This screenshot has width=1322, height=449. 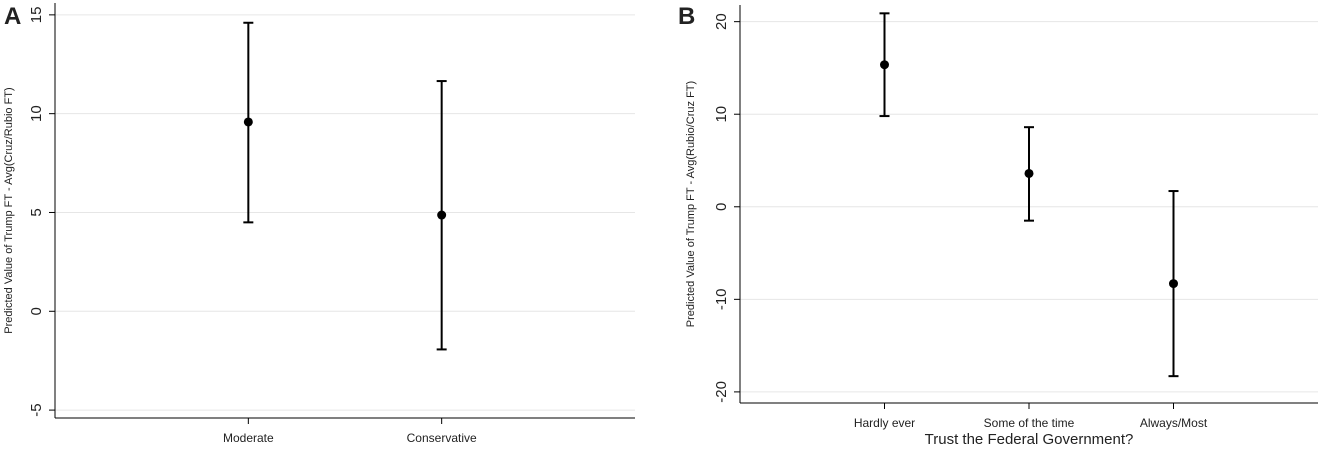 I want to click on y-tick-label: -5, so click(x=36, y=409).